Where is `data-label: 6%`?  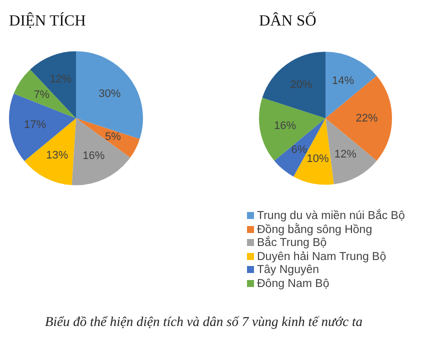 data-label: 6% is located at coordinates (299, 150).